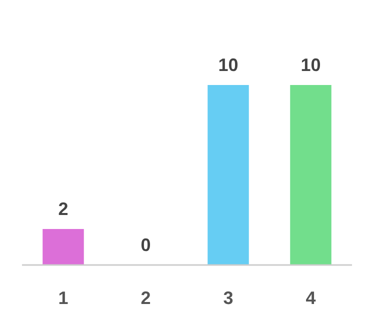 The width and height of the screenshot is (375, 326). I want to click on x-tick-label: 3, so click(228, 298).